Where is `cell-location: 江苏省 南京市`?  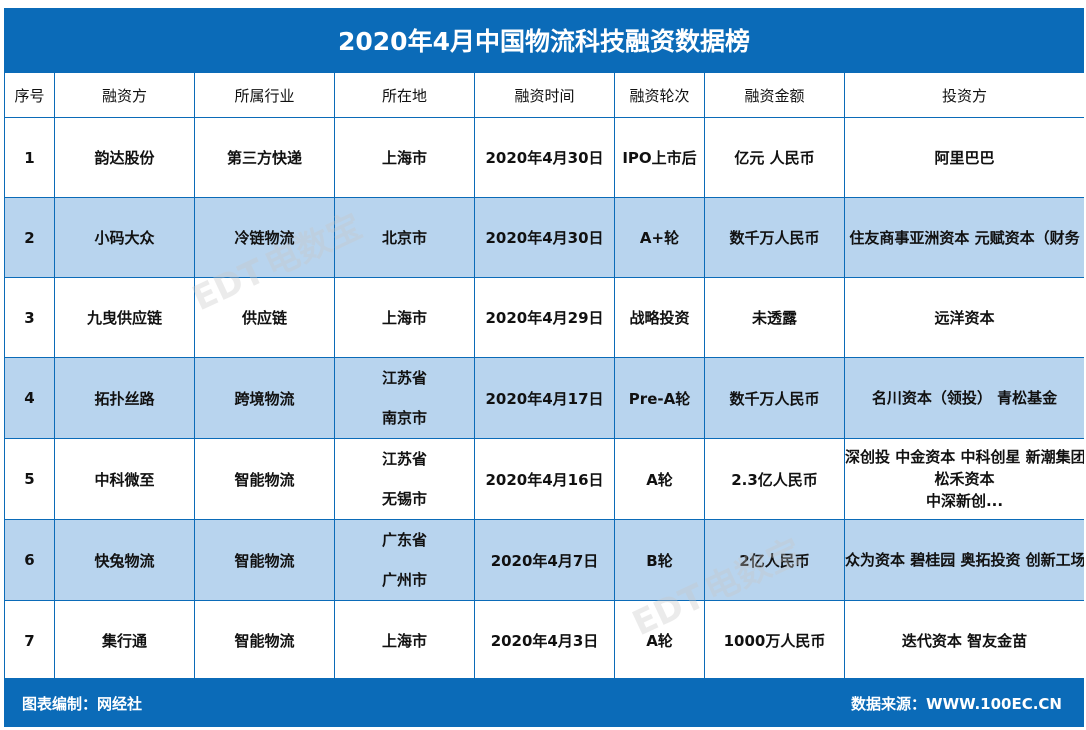 cell-location: 江苏省 南京市 is located at coordinates (404, 398).